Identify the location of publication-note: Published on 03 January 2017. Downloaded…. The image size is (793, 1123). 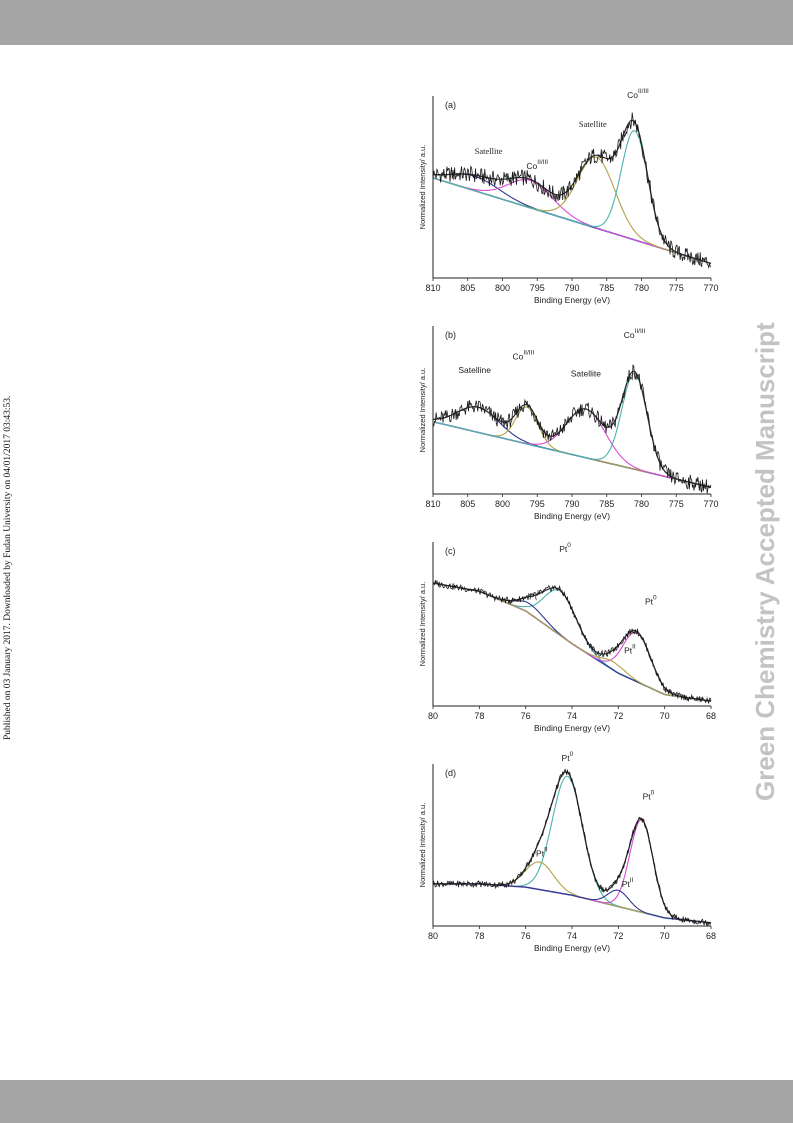
(8, 567).